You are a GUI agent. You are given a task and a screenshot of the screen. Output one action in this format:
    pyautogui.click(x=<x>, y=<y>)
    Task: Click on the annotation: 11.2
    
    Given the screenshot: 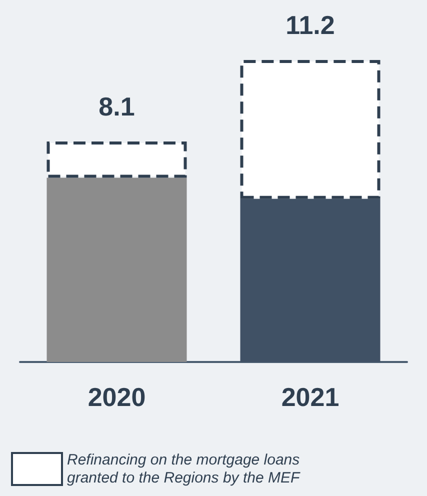 What is the action you would take?
    pyautogui.click(x=310, y=25)
    